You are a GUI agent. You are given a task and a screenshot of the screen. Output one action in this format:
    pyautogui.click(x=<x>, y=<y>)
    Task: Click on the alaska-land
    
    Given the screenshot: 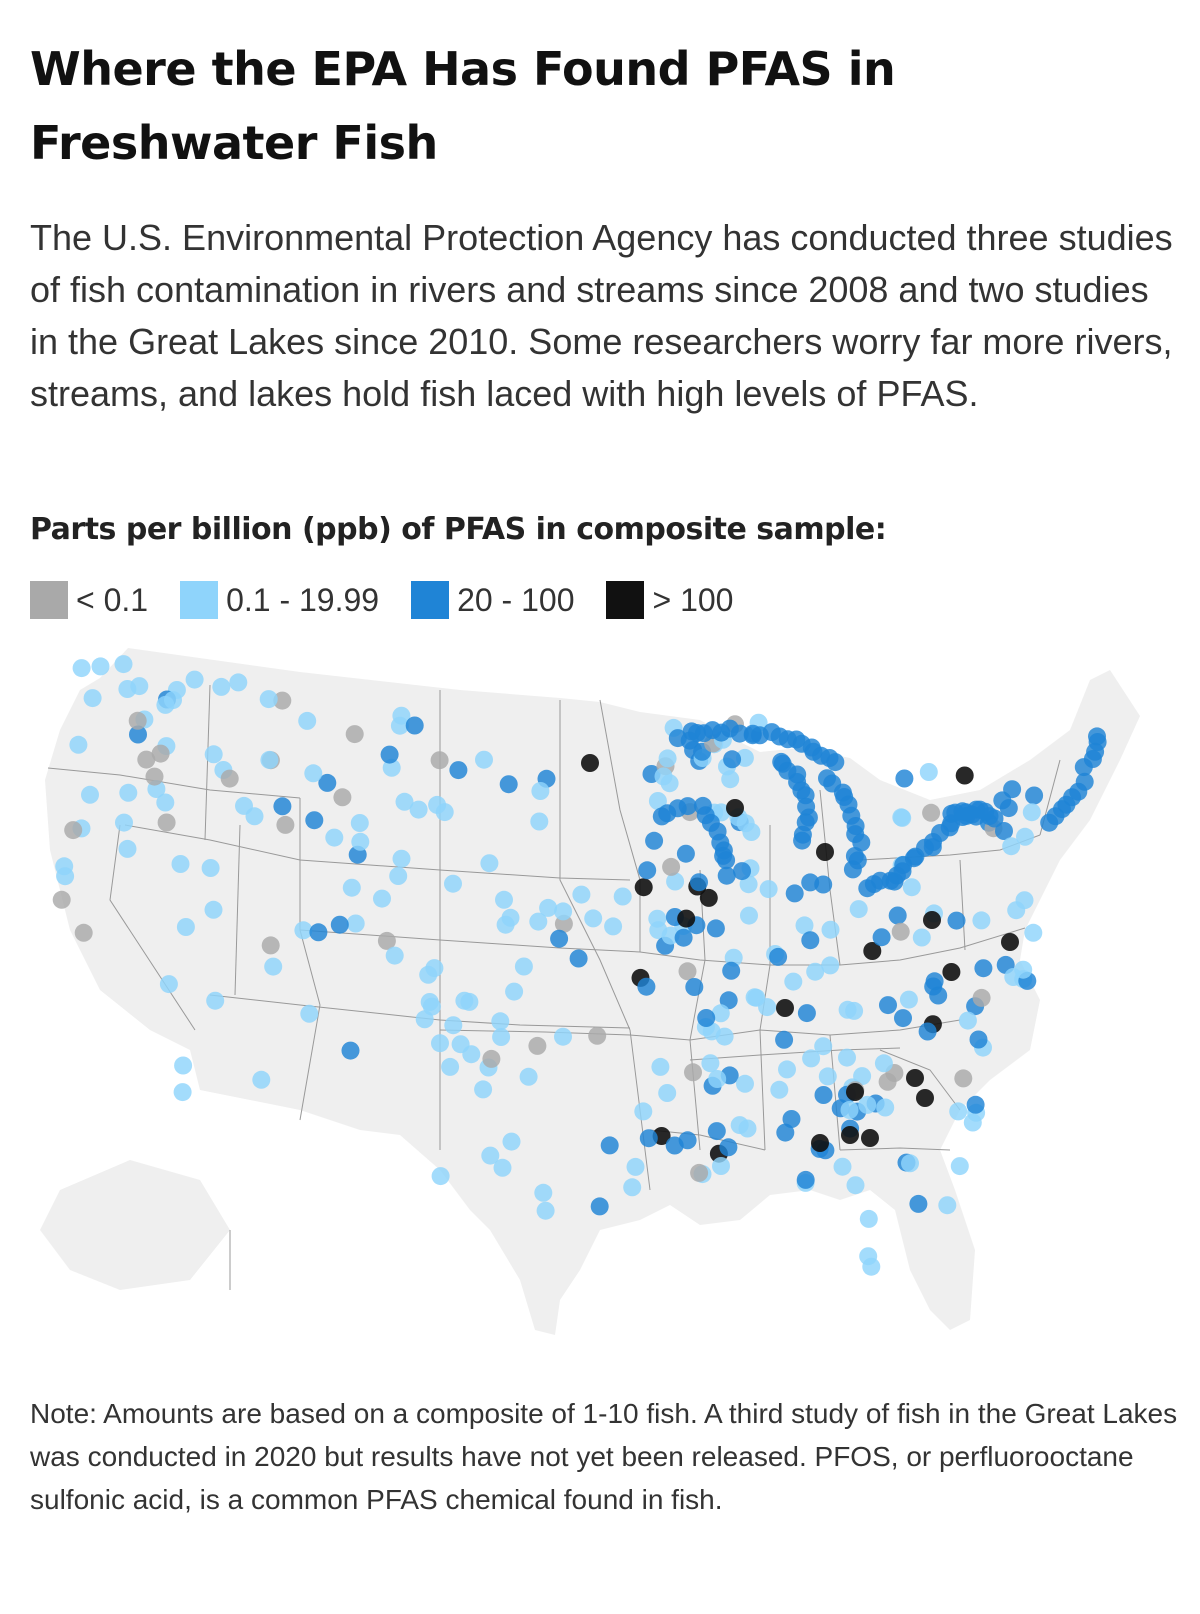 What is the action you would take?
    pyautogui.click(x=135, y=1225)
    